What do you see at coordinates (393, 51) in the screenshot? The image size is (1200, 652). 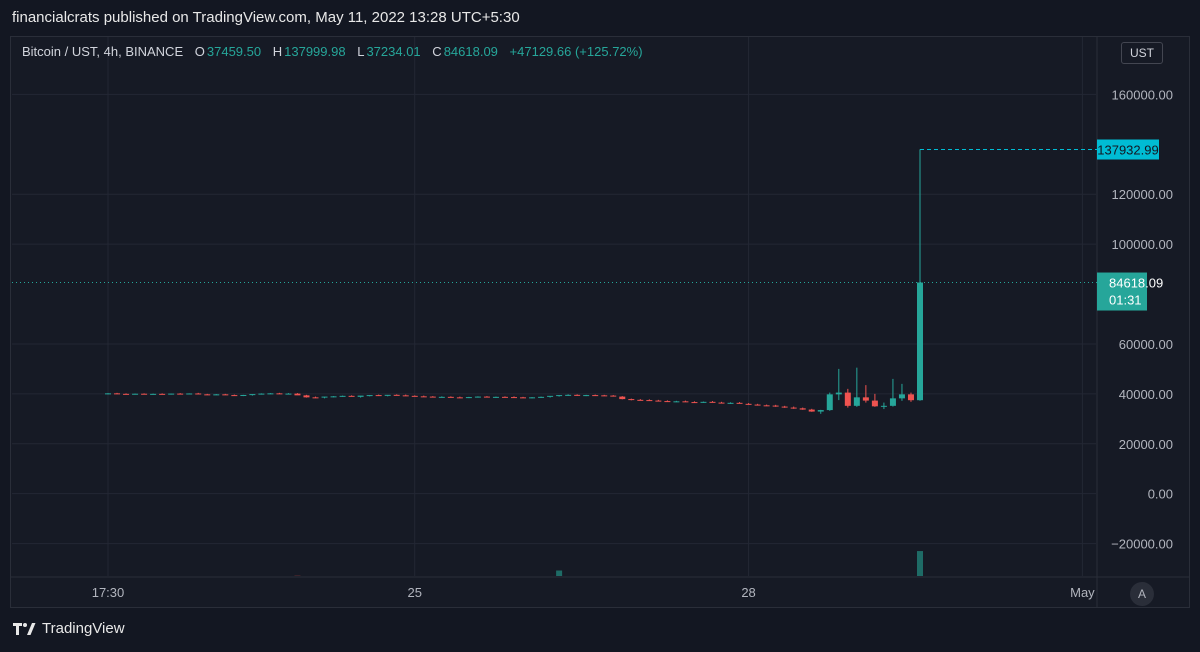 I see `legend-low-value: 37234.01` at bounding box center [393, 51].